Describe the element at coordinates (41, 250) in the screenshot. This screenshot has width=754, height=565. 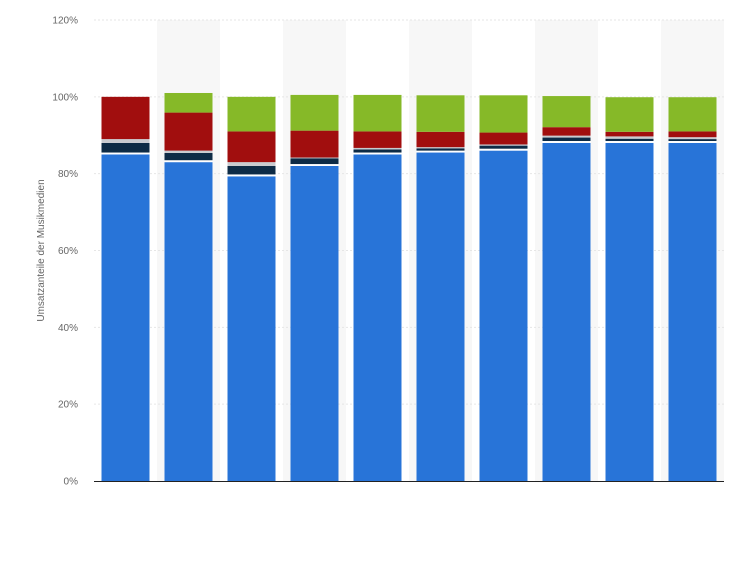
I see `y-axis-title: Umsatzanteile der Musikmedien` at that location.